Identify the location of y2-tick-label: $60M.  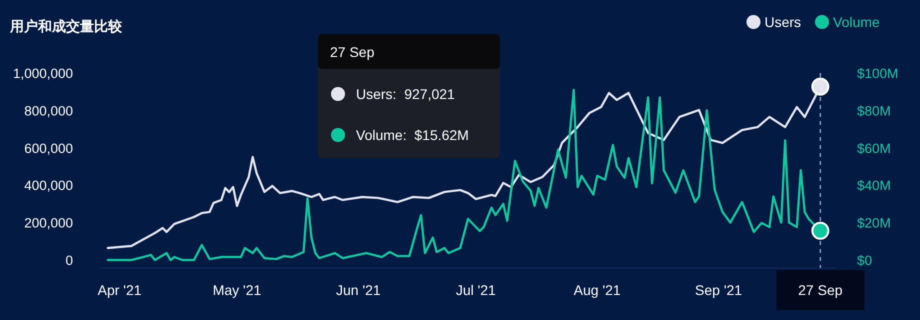
(874, 148).